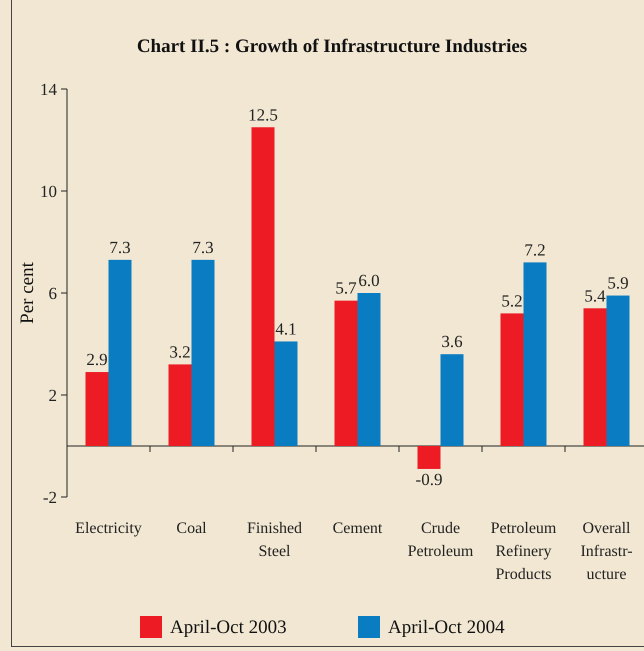  What do you see at coordinates (346, 288) in the screenshot?
I see `data-label: 5.7` at bounding box center [346, 288].